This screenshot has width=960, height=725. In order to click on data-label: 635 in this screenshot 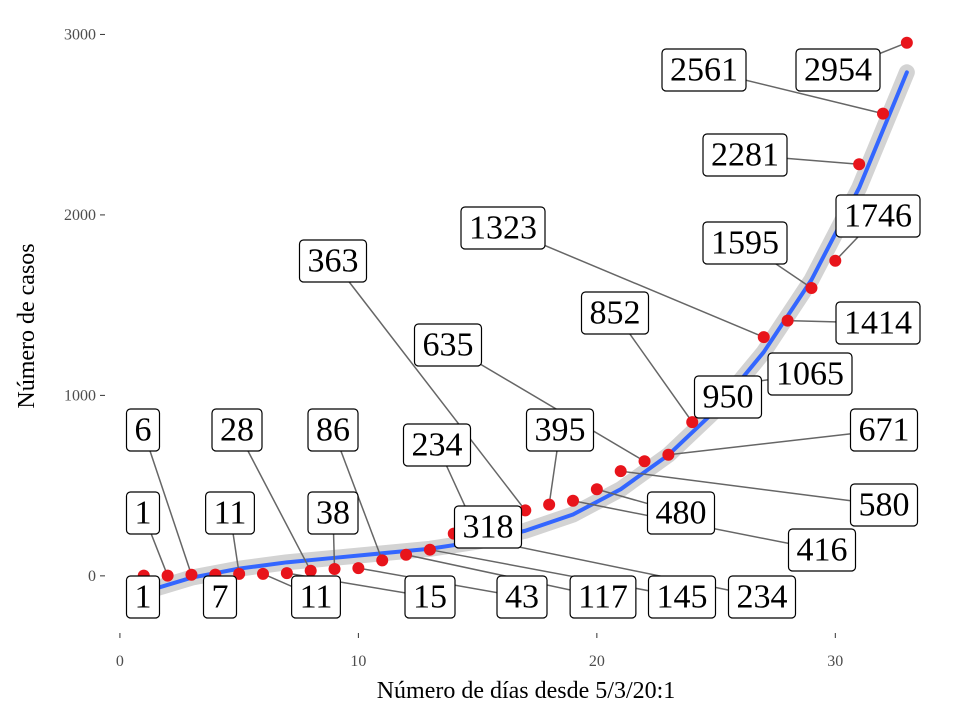, I will do `click(448, 345)`.